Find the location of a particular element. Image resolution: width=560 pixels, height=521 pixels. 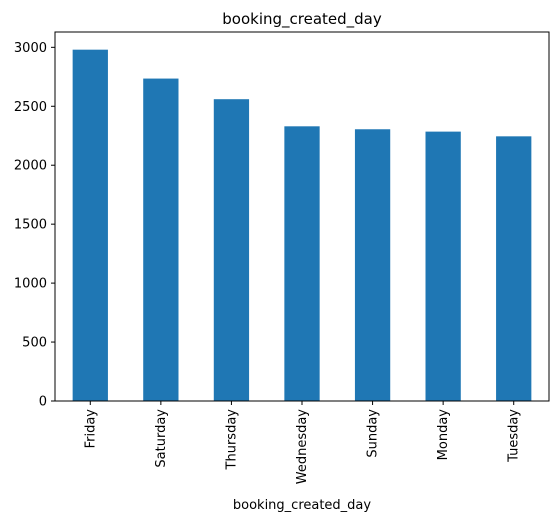

x-tick-label: Thursday is located at coordinates (231, 440).